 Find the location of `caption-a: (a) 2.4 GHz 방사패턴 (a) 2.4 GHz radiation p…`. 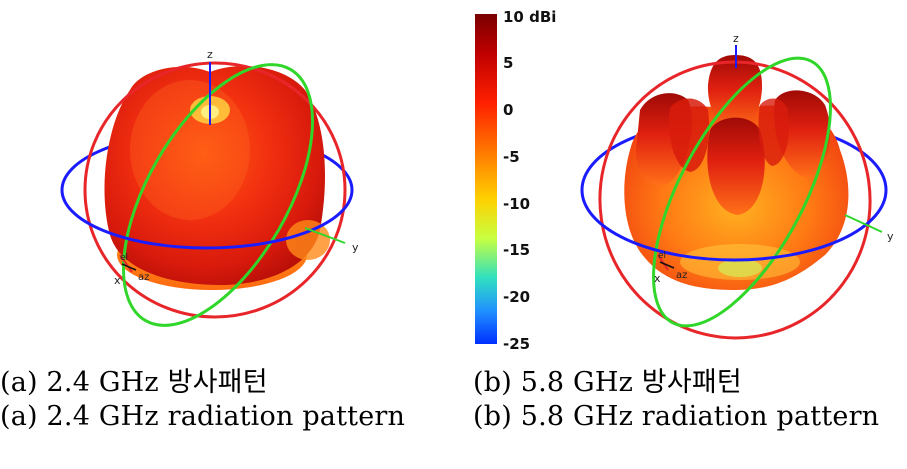

caption-a: (a) 2.4 GHz 방사패턴 (a) 2.4 GHz radiation p… is located at coordinates (202, 400).